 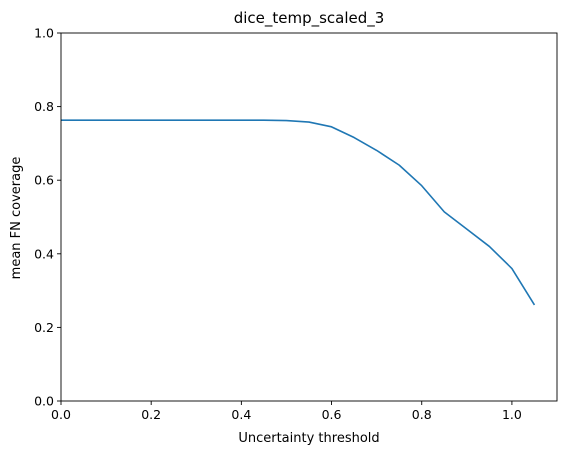 What do you see at coordinates (332, 414) in the screenshot?
I see `x-tick-label: 0.6` at bounding box center [332, 414].